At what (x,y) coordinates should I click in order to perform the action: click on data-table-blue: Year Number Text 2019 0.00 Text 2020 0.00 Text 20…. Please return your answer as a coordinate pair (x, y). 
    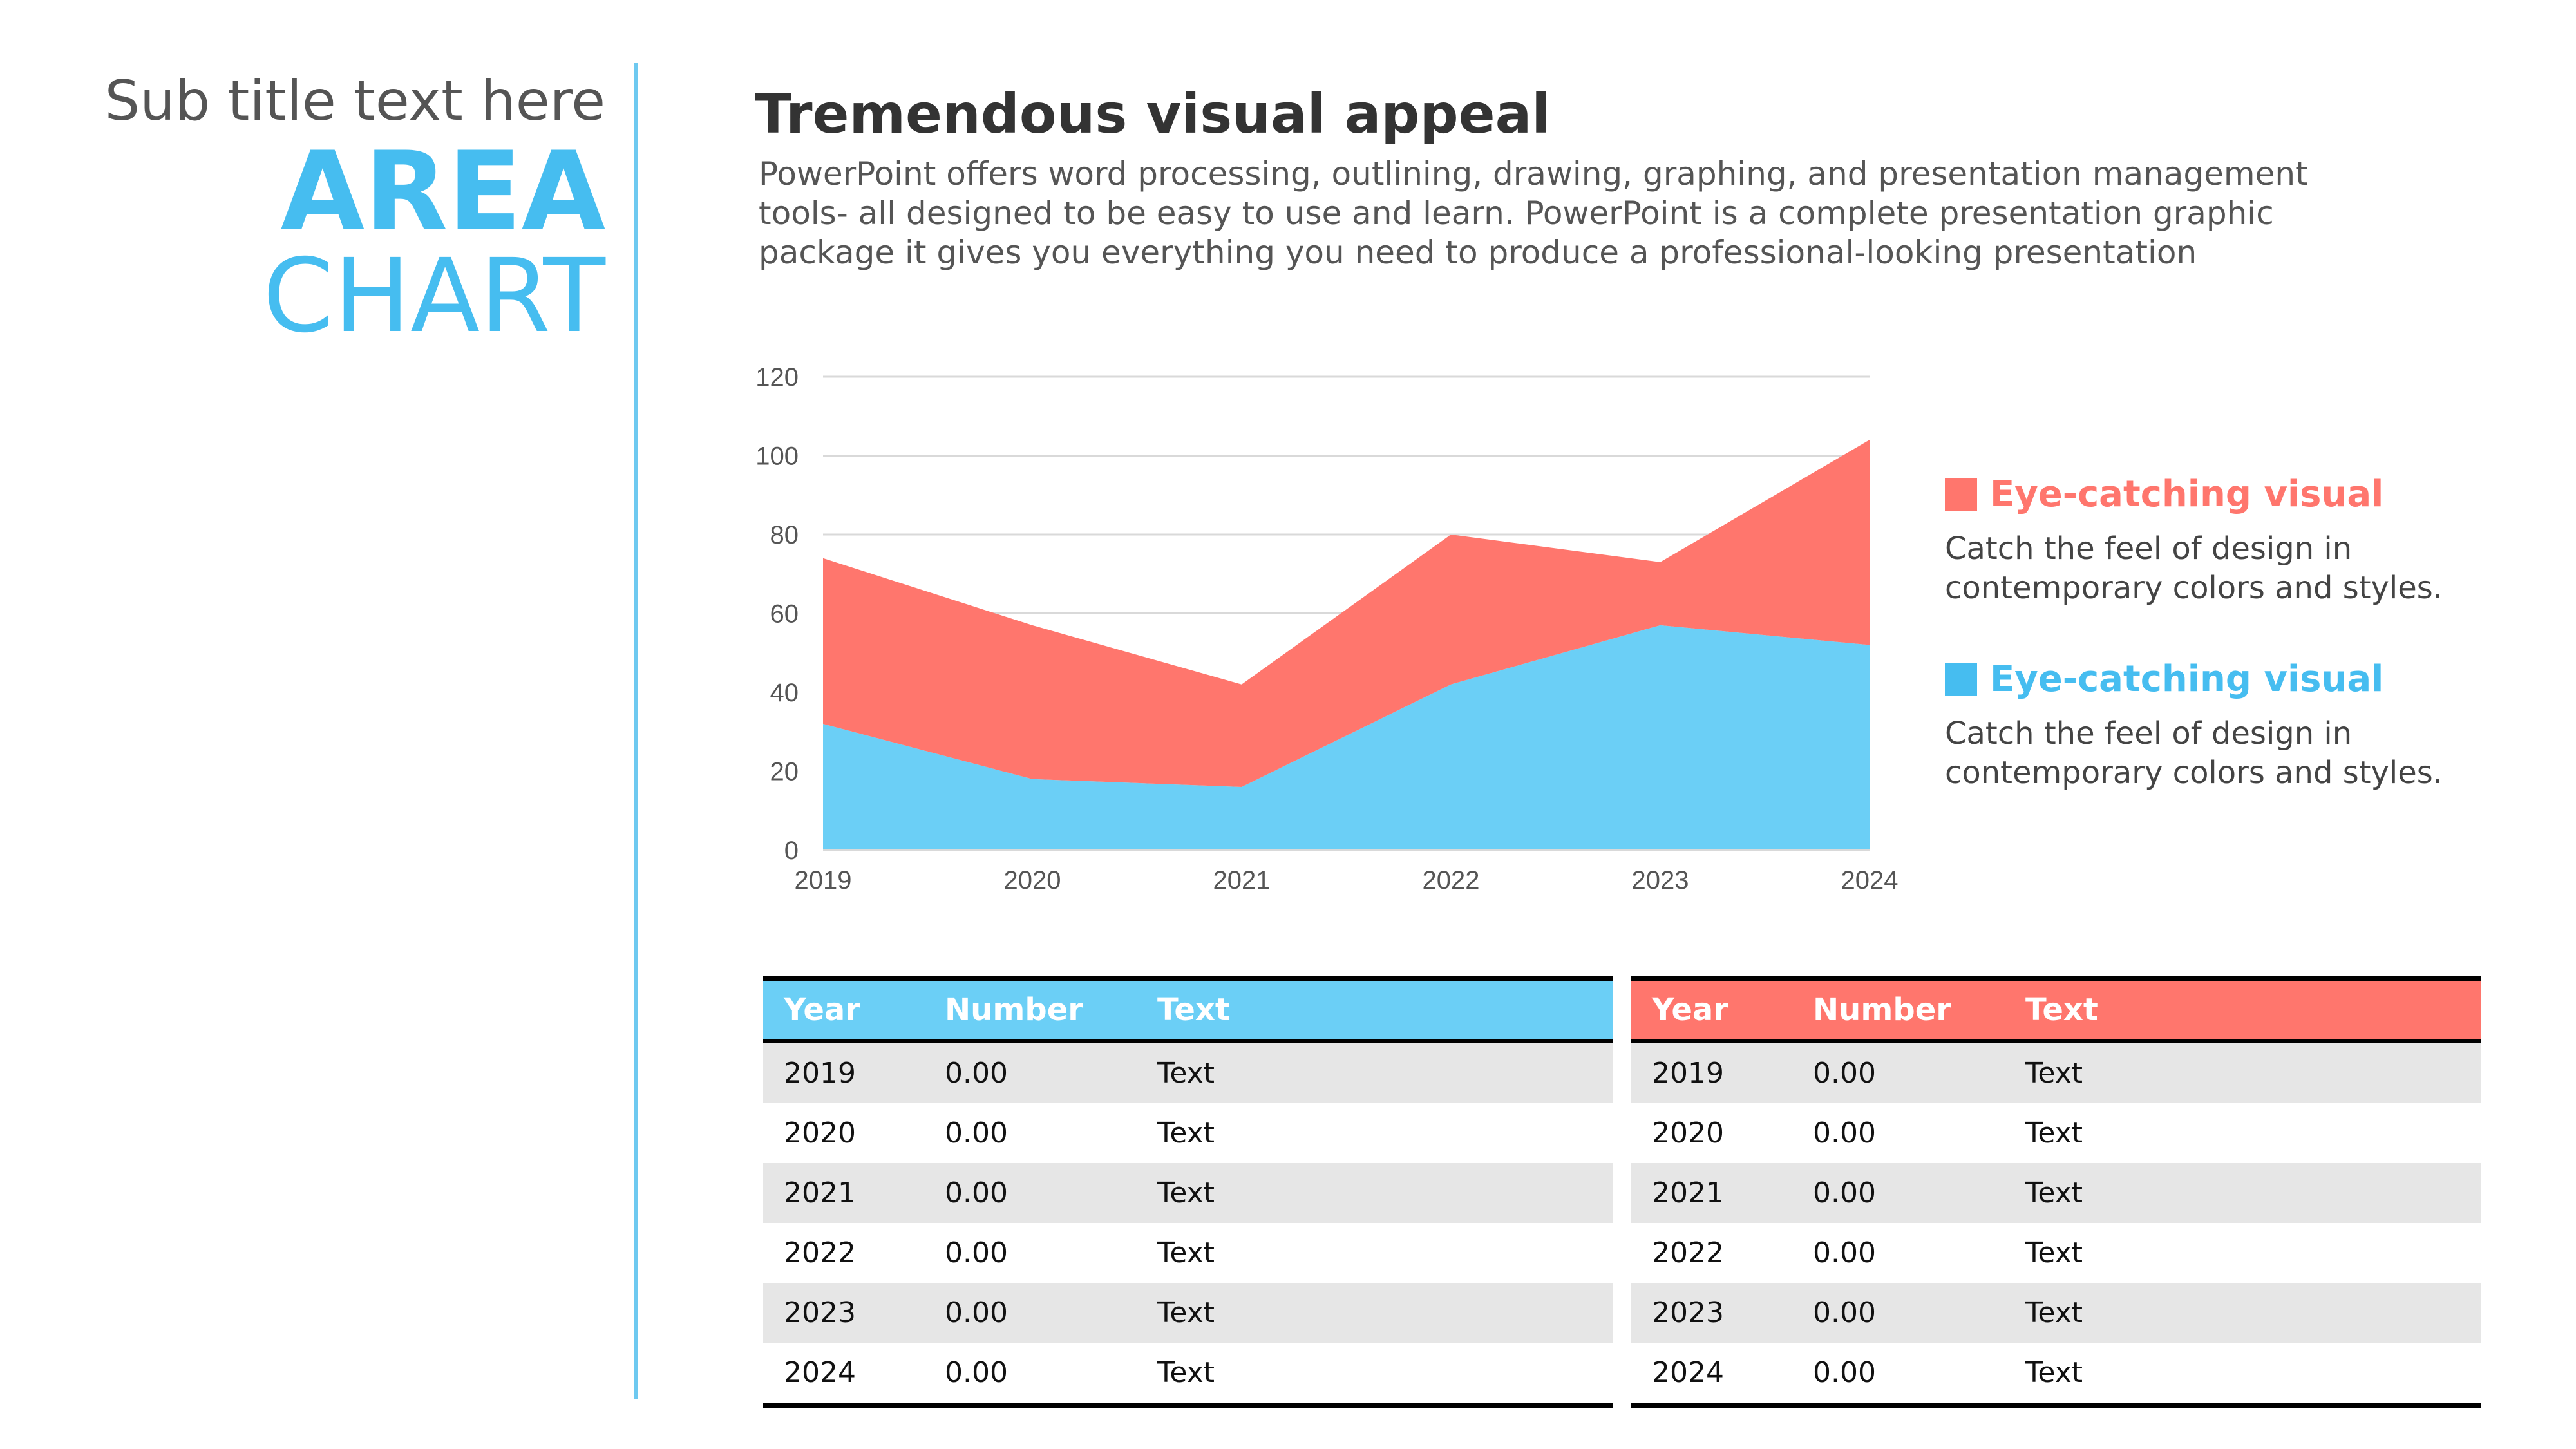
    Looking at the image, I should click on (1188, 1192).